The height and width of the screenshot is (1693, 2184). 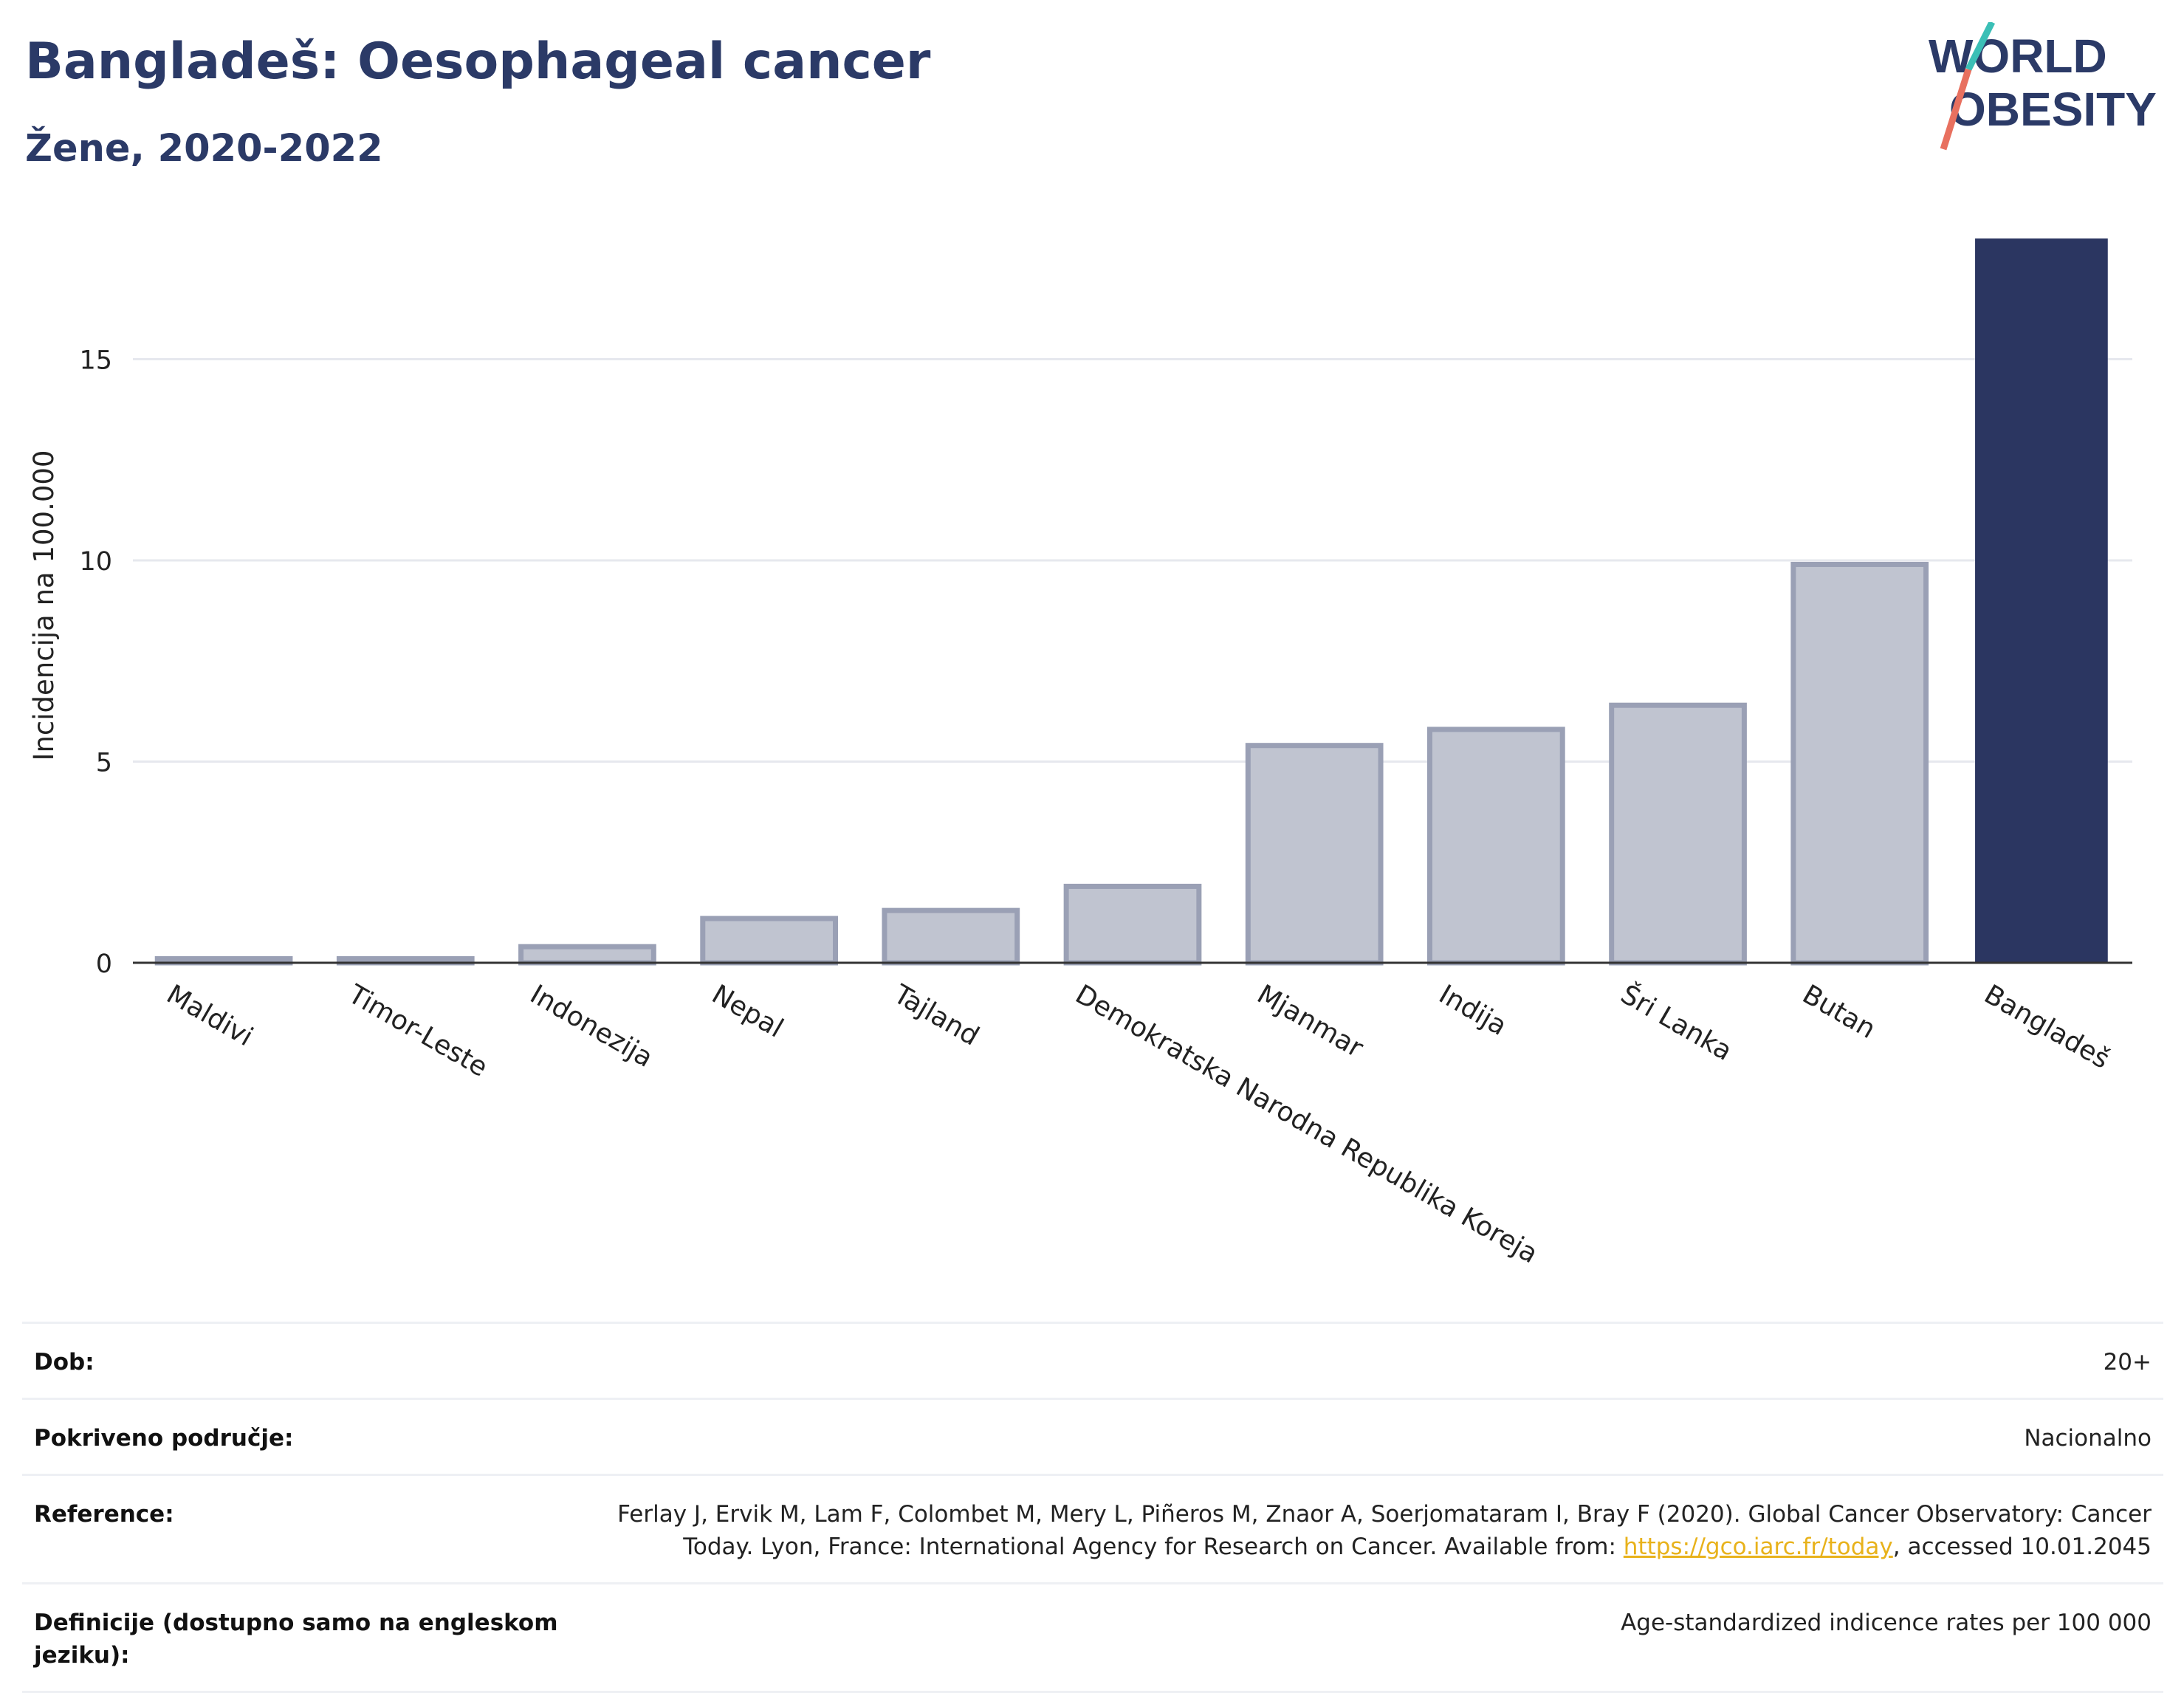 What do you see at coordinates (478, 61) in the screenshot?
I see `page-title: Bangladeš: Oesophageal cancer` at bounding box center [478, 61].